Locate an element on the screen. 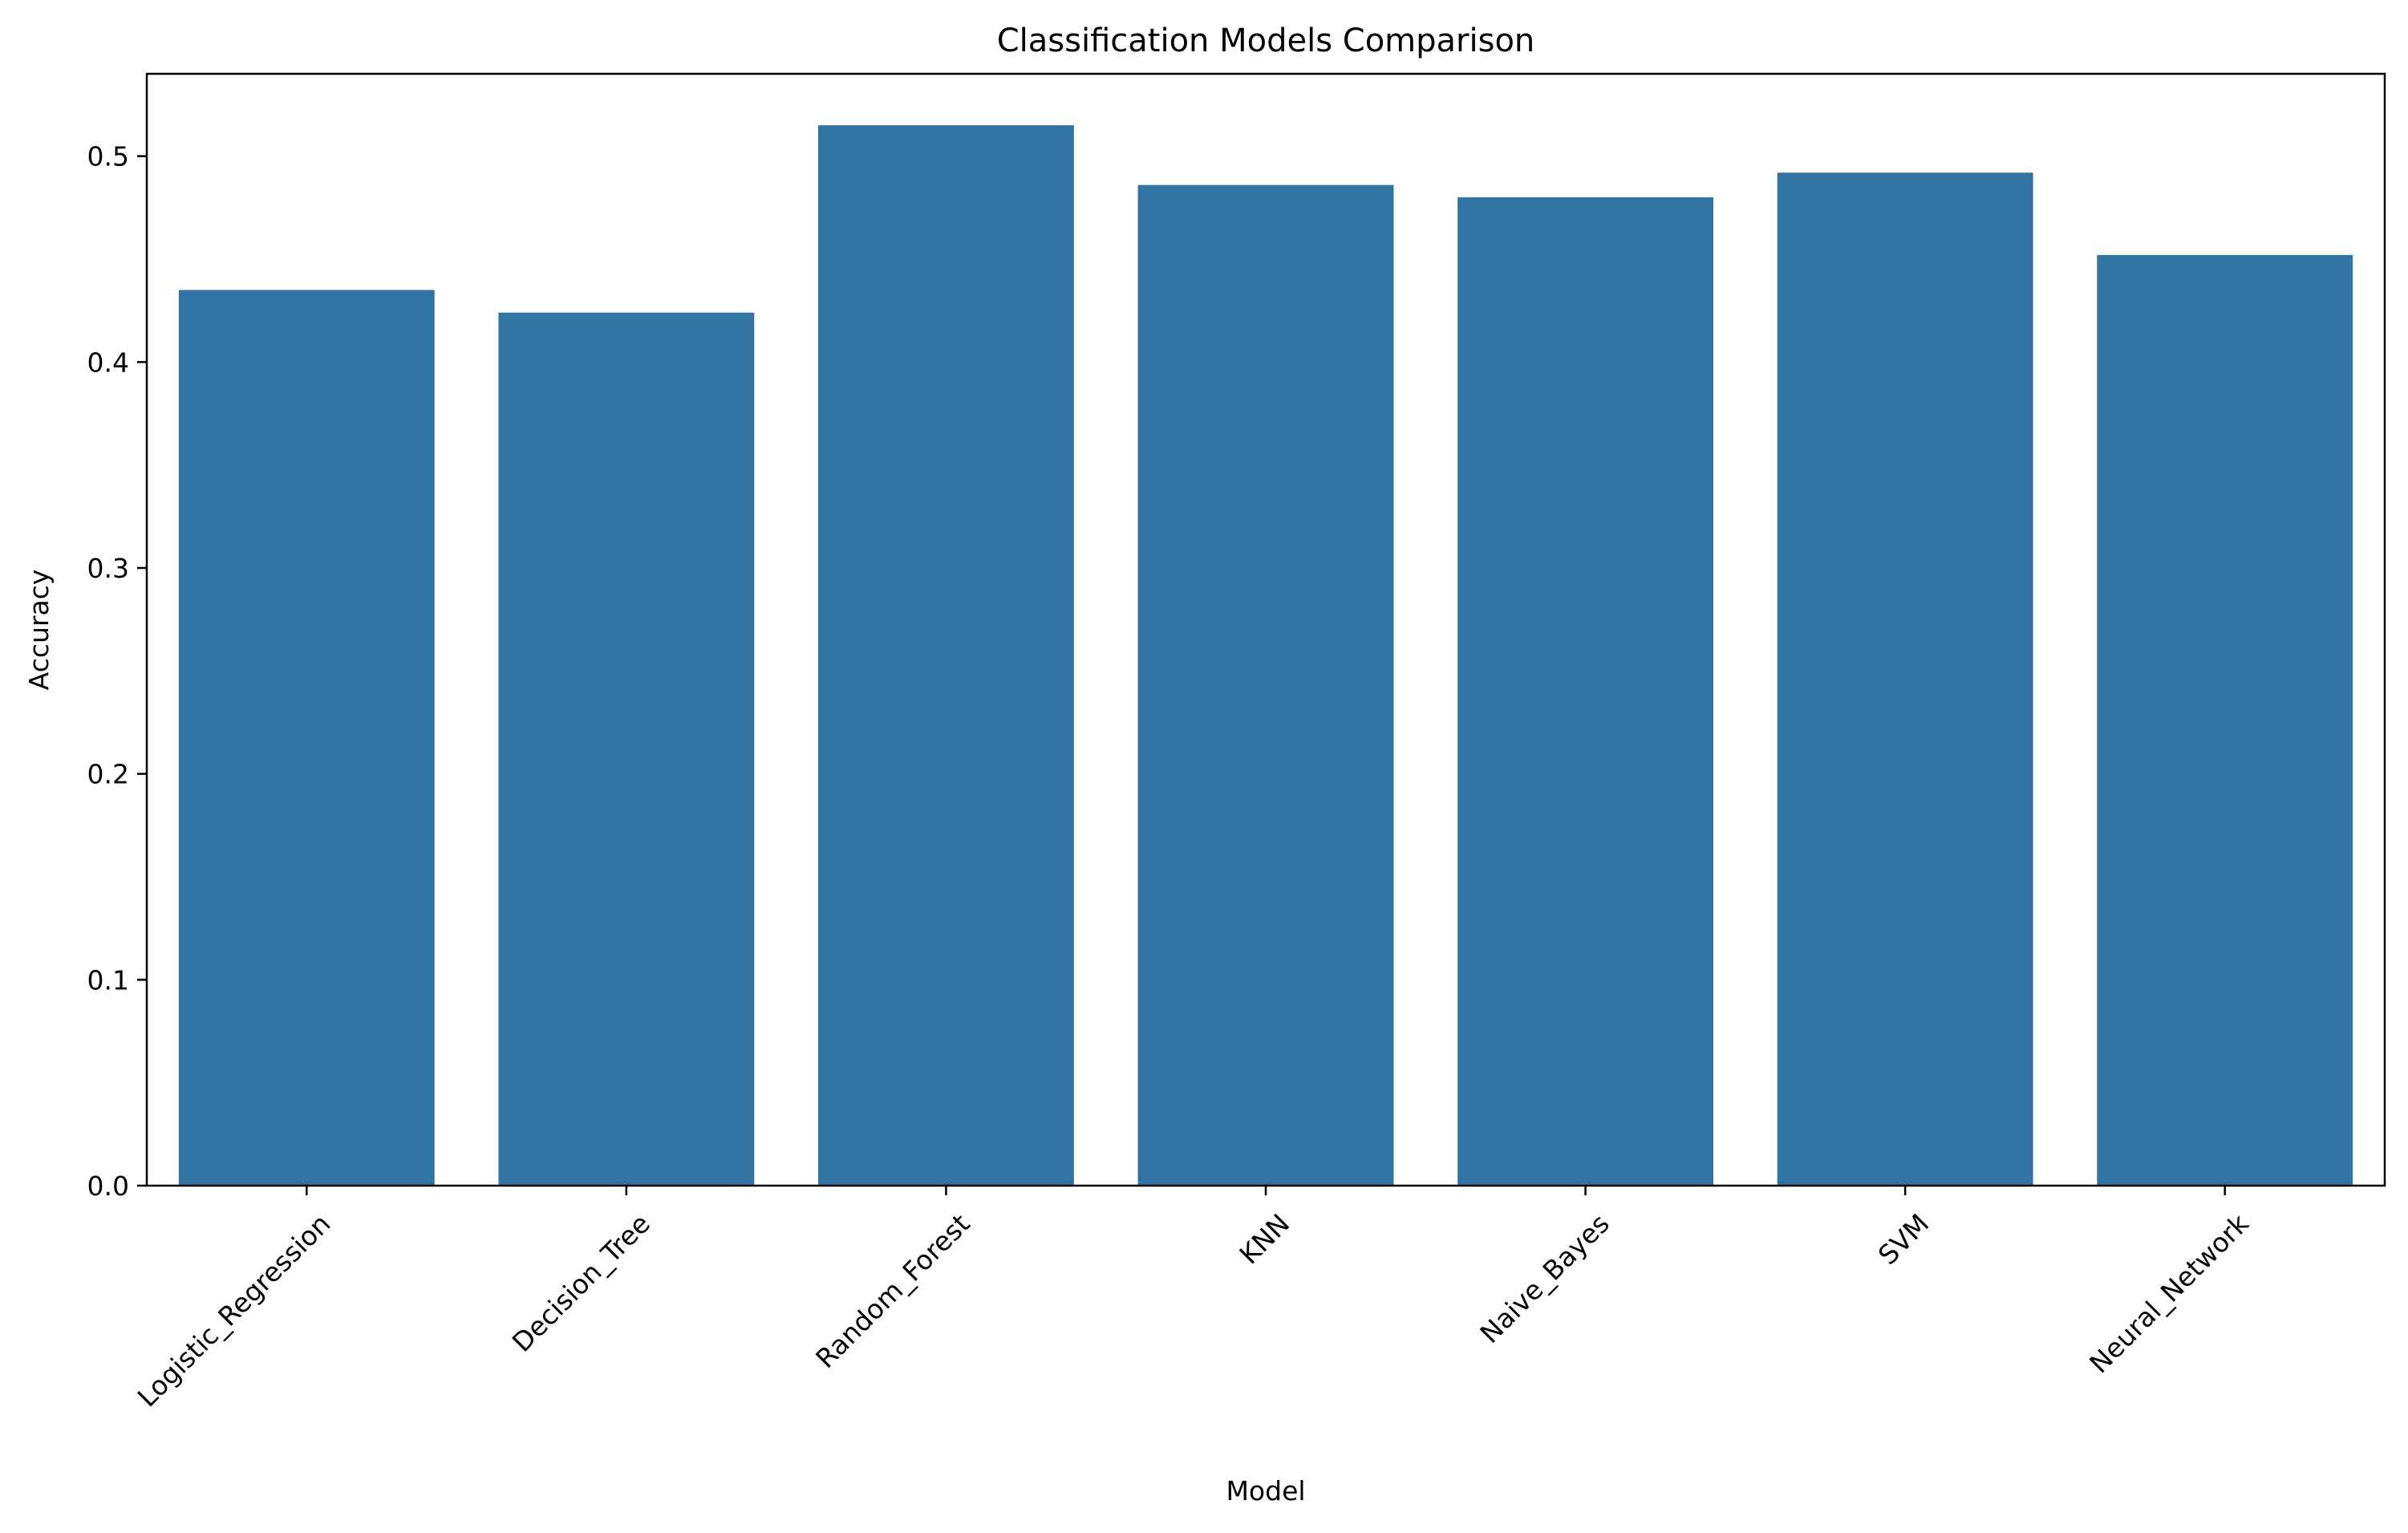  y-axis-ticks: 0.0 0.1 0.2 0.3 0.4 0.5 is located at coordinates (117, 672).